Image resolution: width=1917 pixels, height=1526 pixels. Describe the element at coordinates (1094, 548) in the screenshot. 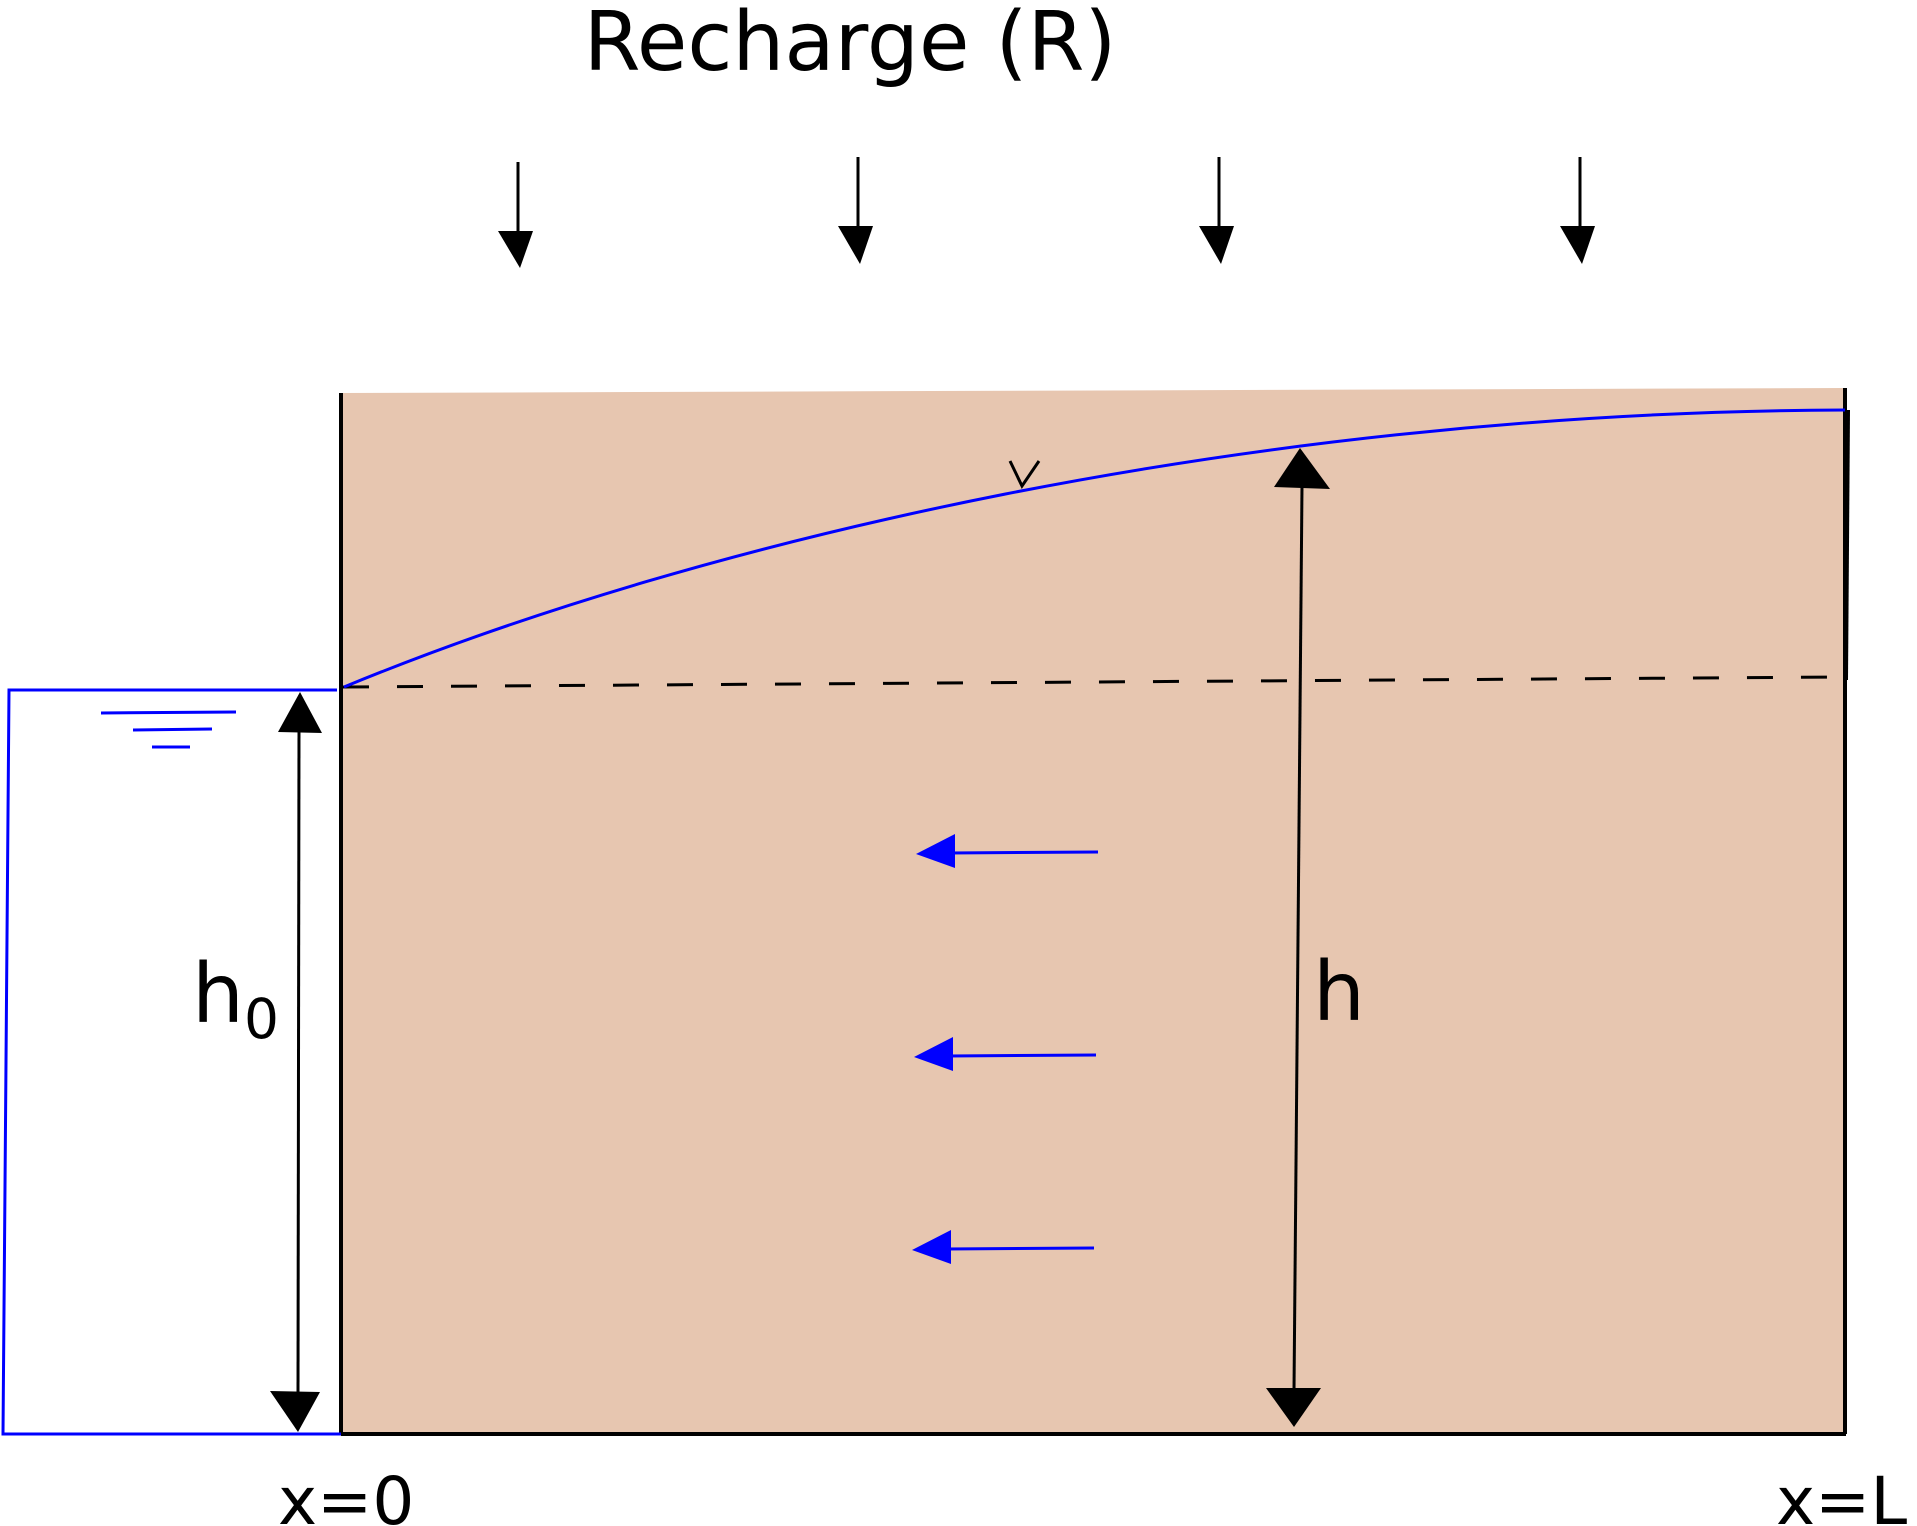

I see `water-table-curve` at that location.